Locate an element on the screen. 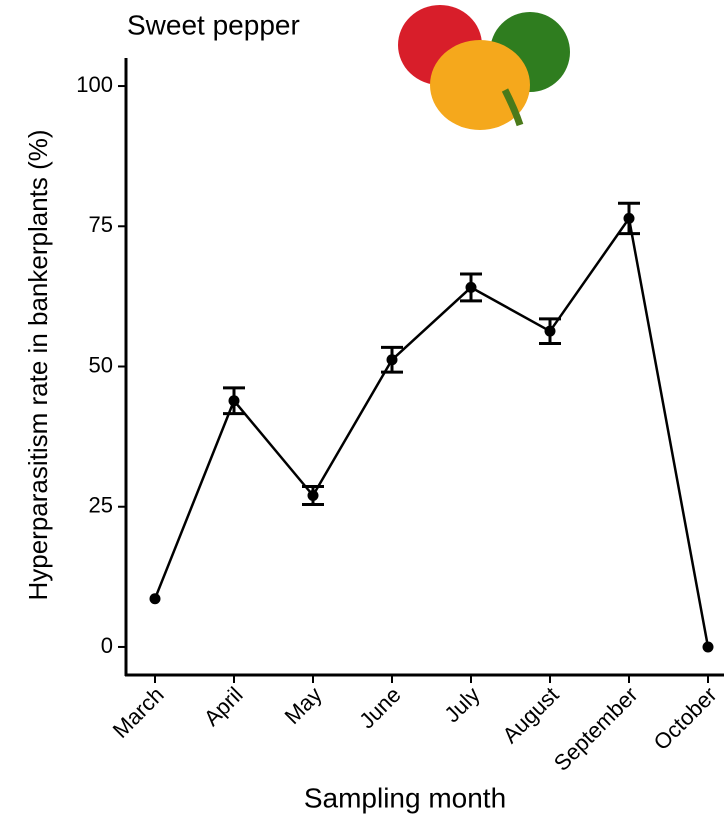  y-tick-label: 50 is located at coordinates (101, 364).